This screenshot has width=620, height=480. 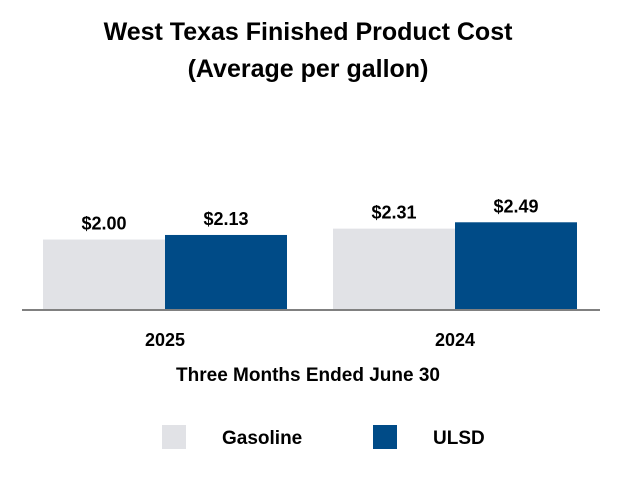 What do you see at coordinates (308, 69) in the screenshot?
I see `chart-subtitle: (Average per gallon)` at bounding box center [308, 69].